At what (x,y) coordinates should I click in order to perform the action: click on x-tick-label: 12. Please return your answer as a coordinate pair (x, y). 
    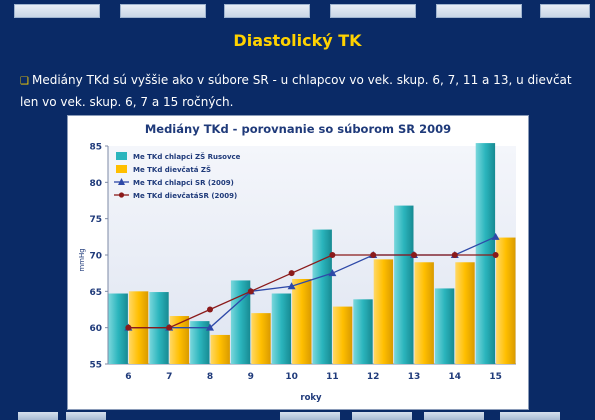
    Looking at the image, I should click on (373, 377).